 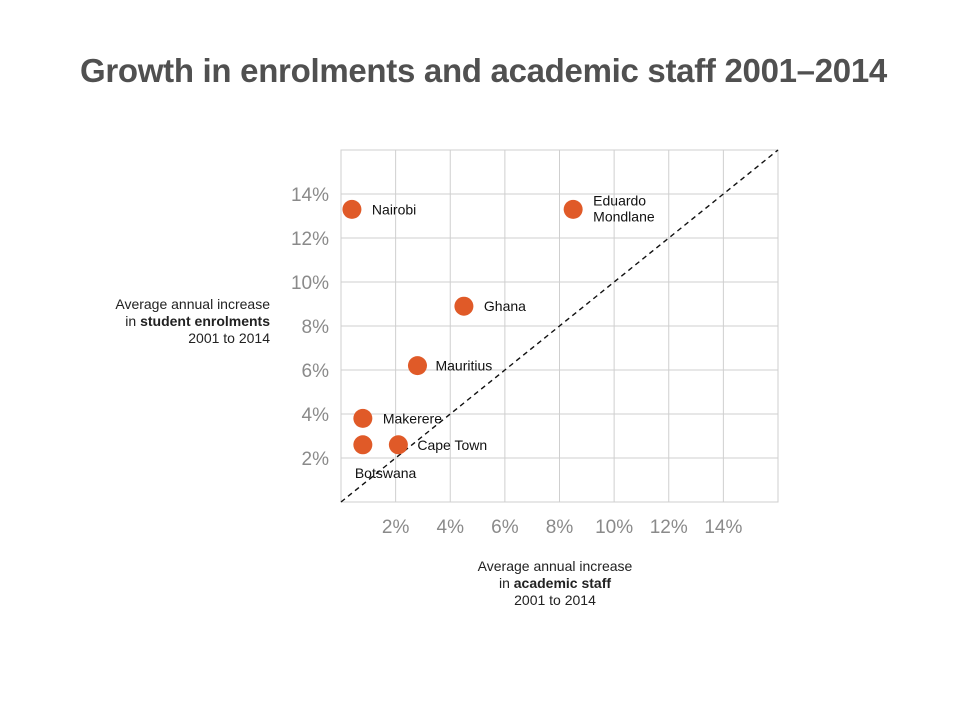 I want to click on y-axis-label-line3: 2001 to 2014, so click(x=229, y=338).